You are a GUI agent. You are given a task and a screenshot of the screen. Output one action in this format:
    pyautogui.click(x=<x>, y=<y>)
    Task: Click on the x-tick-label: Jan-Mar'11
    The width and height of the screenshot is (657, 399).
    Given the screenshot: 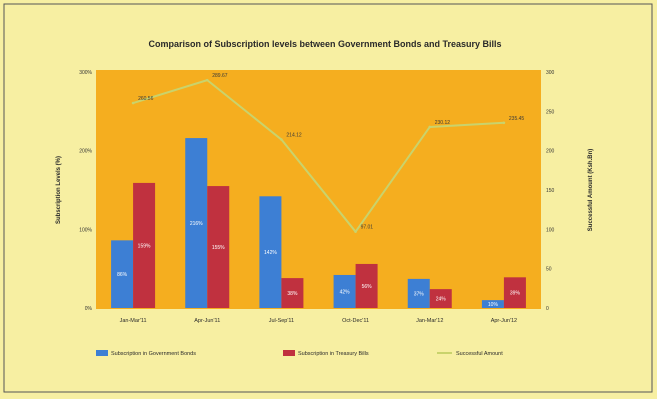 What is the action you would take?
    pyautogui.click(x=133, y=321)
    